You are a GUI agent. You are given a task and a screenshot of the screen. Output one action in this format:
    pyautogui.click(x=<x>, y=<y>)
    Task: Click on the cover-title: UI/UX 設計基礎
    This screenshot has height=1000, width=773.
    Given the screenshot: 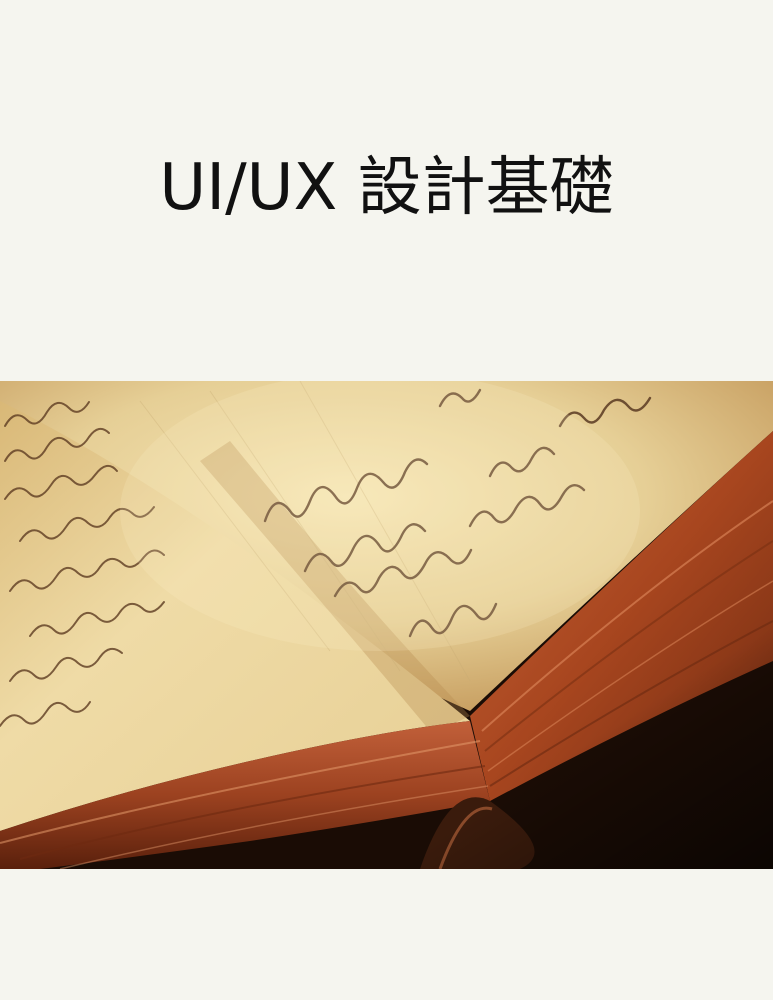 What is the action you would take?
    pyautogui.click(x=386, y=188)
    